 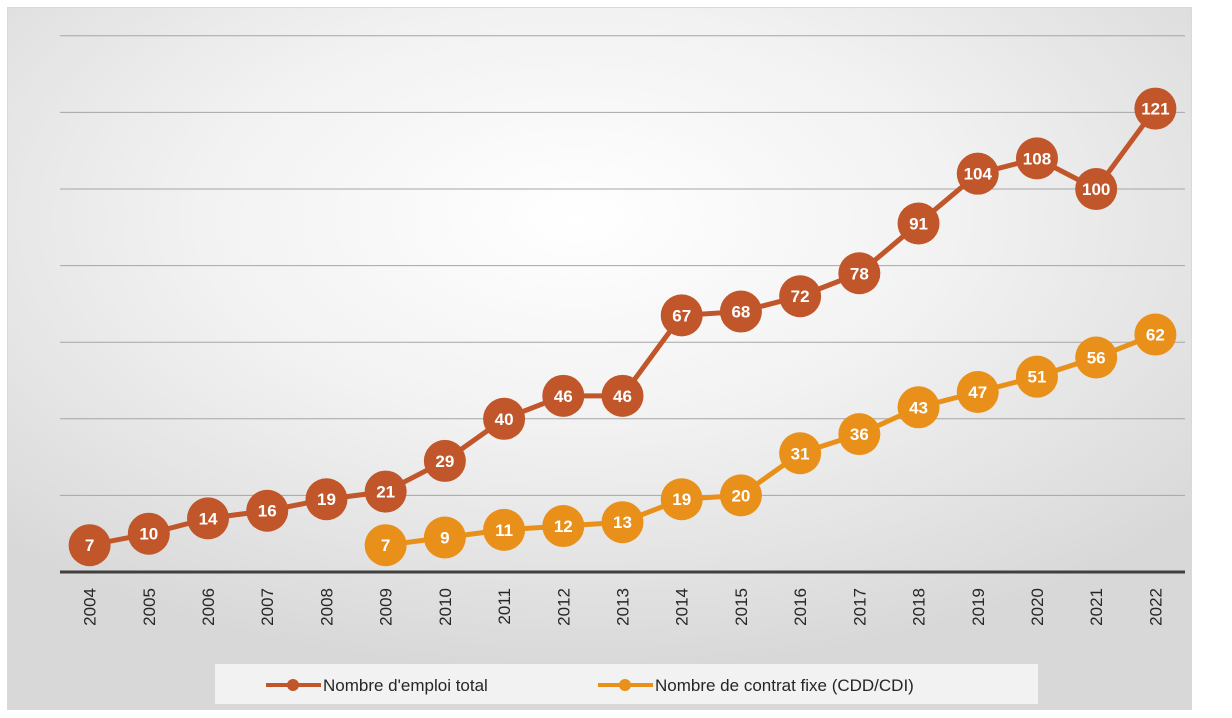 What do you see at coordinates (326, 607) in the screenshot?
I see `x-tick-label: 2008` at bounding box center [326, 607].